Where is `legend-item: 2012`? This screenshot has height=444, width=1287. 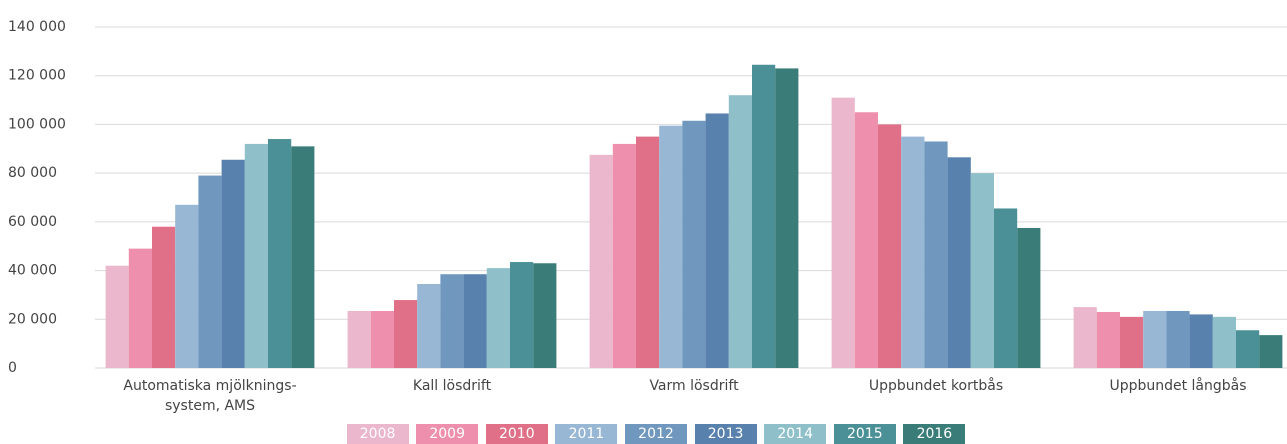 legend-item: 2012 is located at coordinates (656, 434).